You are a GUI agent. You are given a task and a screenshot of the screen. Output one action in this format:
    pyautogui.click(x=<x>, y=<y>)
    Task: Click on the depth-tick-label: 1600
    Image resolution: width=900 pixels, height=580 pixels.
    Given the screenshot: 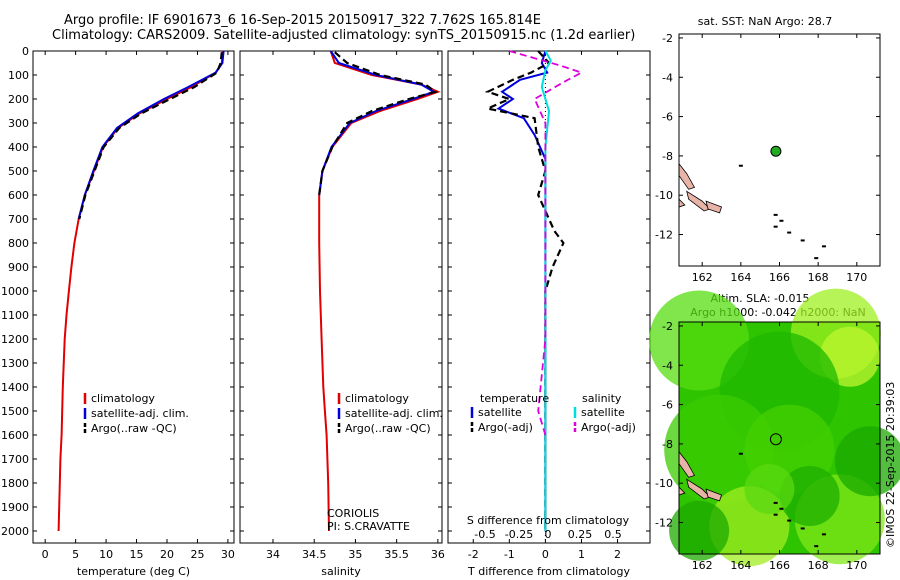 What is the action you would take?
    pyautogui.click(x=15, y=435)
    